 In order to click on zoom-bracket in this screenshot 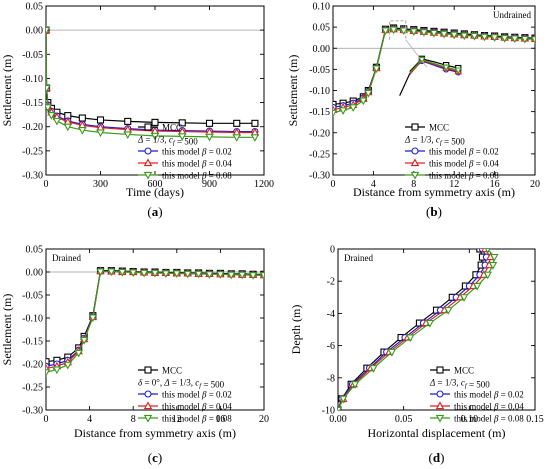, I will do `click(397, 30)`.